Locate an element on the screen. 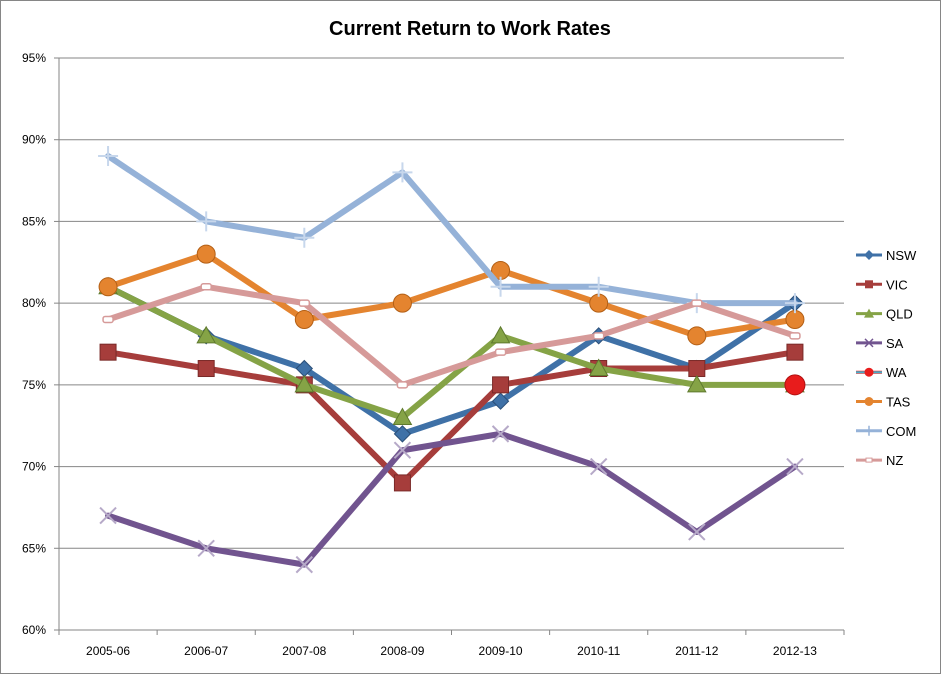 The height and width of the screenshot is (678, 941). series-nz is located at coordinates (451, 336).